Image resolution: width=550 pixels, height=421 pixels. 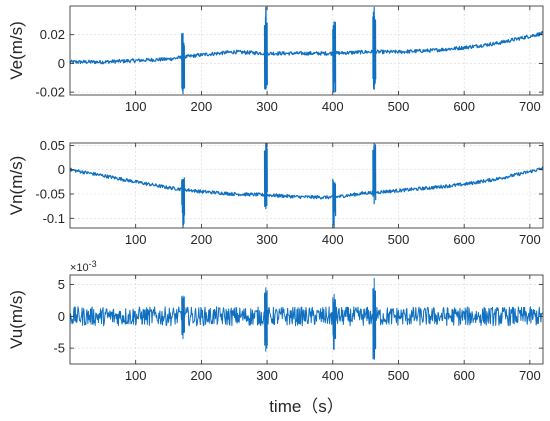 What do you see at coordinates (59, 348) in the screenshot?
I see `y-tick-label: -5` at bounding box center [59, 348].